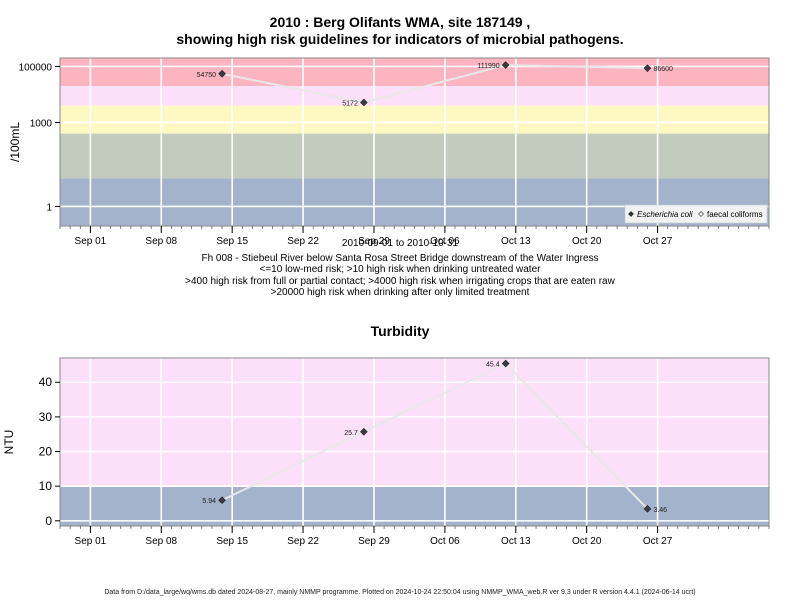  Describe the element at coordinates (735, 214) in the screenshot. I see `legend-label-1: faecal coliforms` at that location.